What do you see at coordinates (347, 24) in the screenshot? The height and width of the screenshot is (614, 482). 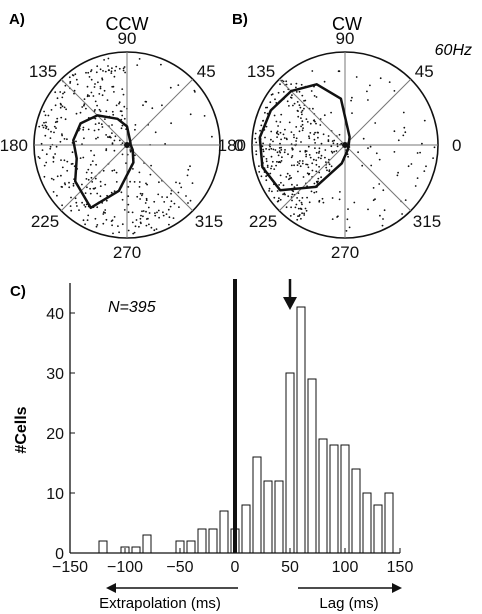 I see `panel-b-title: CW` at bounding box center [347, 24].